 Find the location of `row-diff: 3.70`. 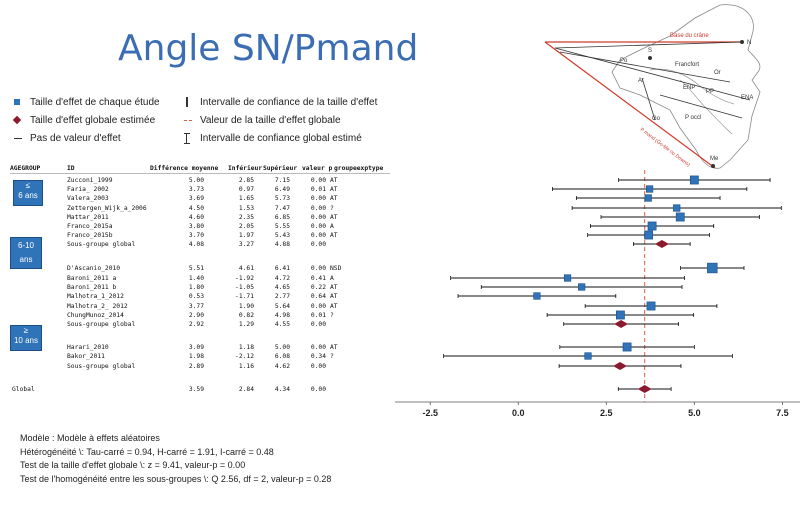

row-diff: 3.70 is located at coordinates (196, 235).